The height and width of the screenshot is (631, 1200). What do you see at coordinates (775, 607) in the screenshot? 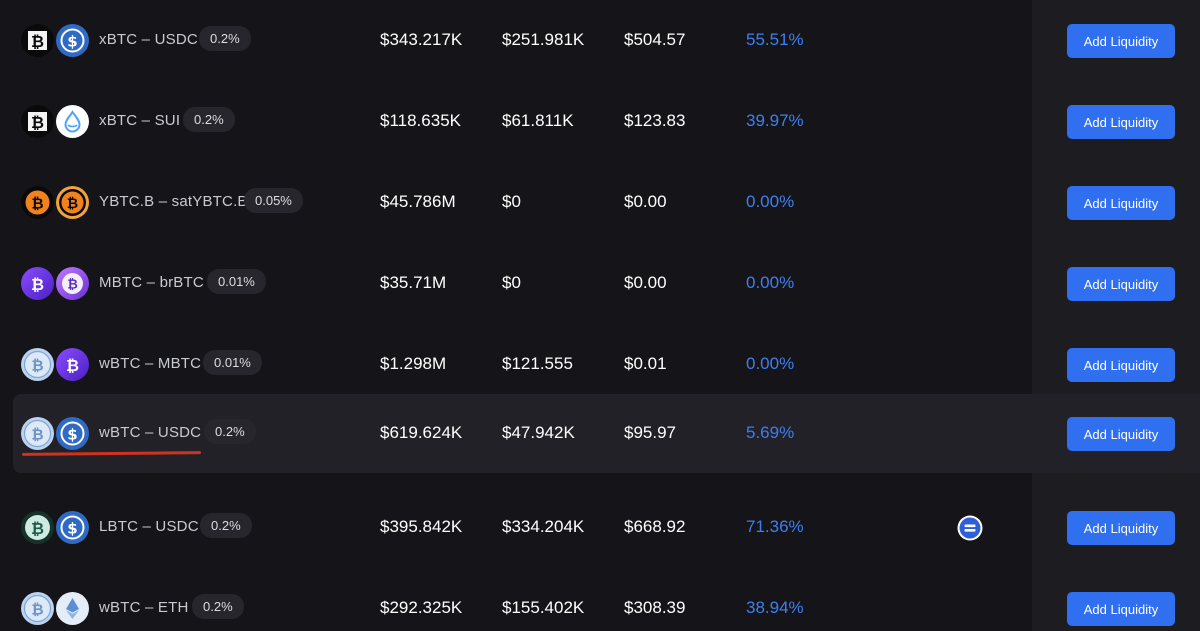
I see `apr-value: 38.94%` at bounding box center [775, 607].